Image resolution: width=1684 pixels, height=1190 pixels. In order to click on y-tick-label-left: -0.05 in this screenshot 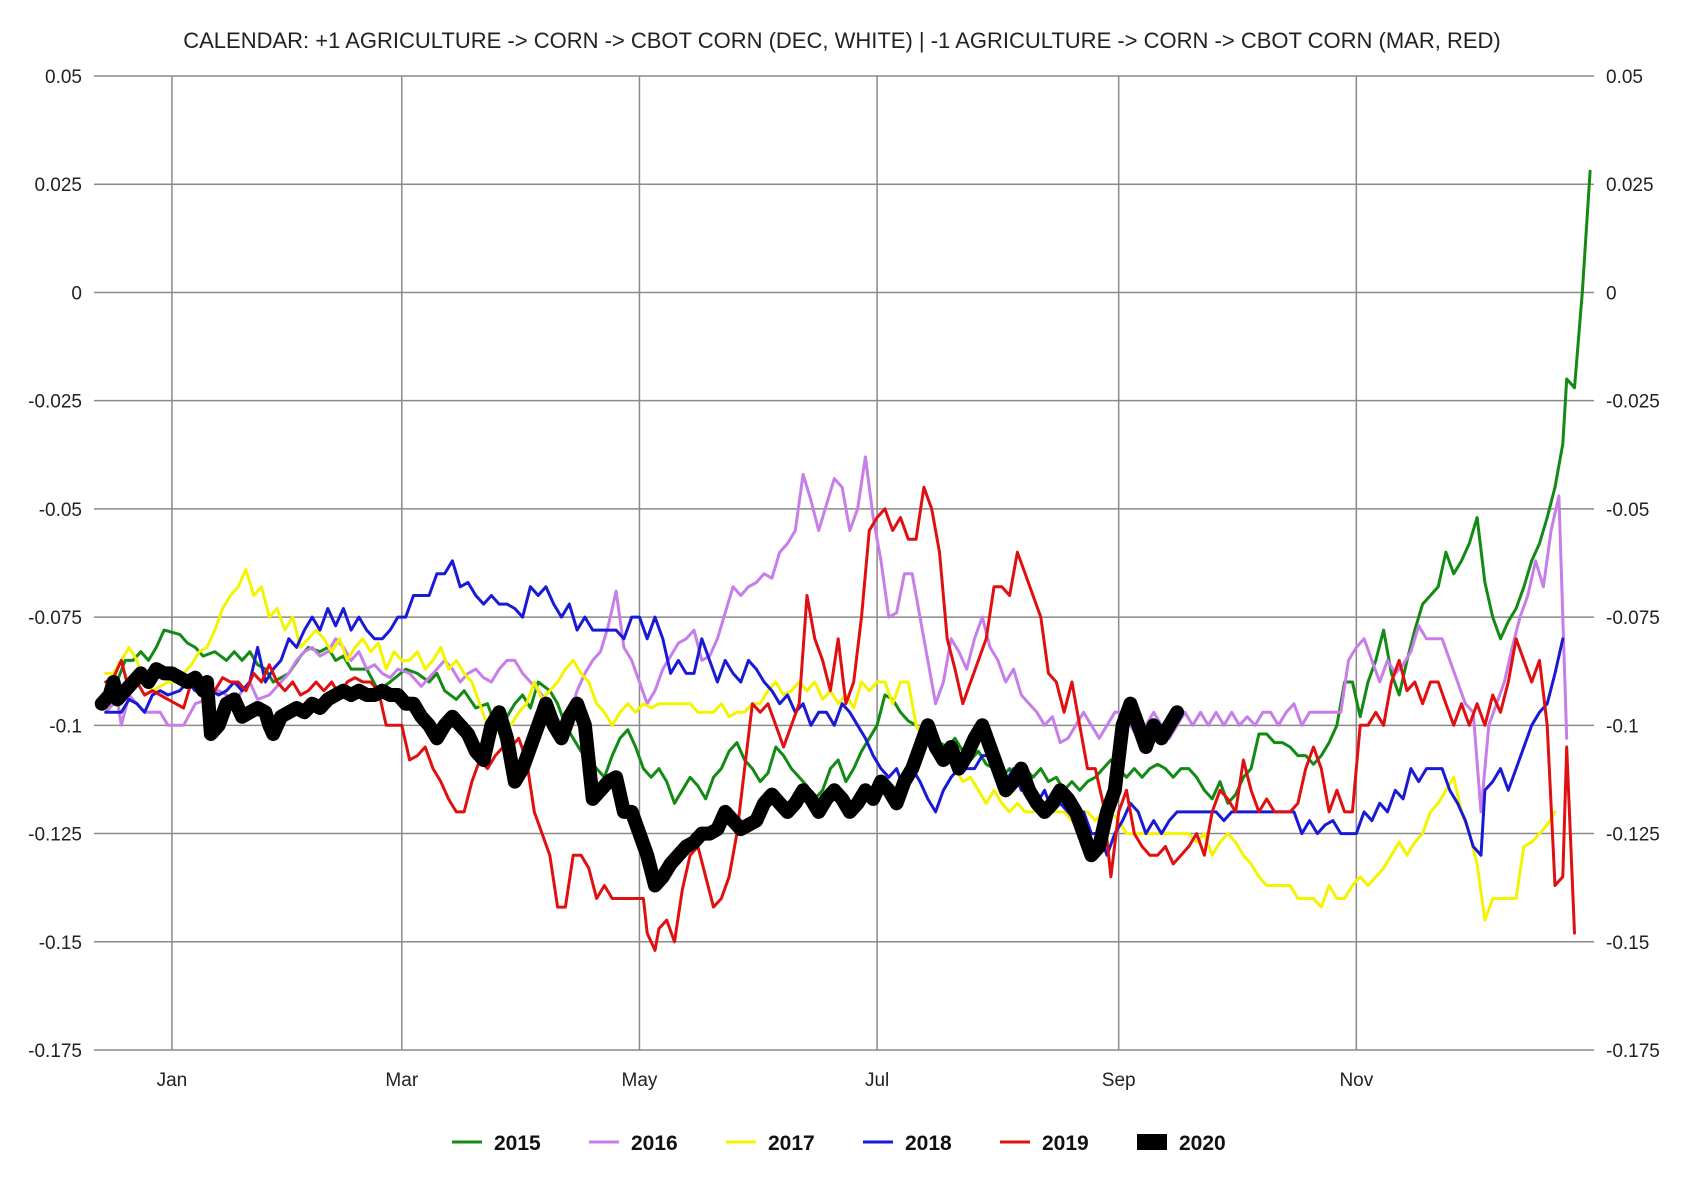, I will do `click(60, 510)`.